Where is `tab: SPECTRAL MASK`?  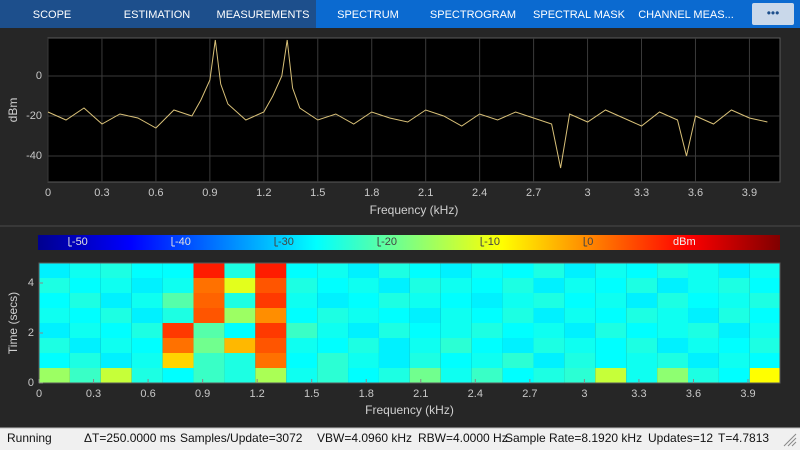 tab: SPECTRAL MASK is located at coordinates (579, 15).